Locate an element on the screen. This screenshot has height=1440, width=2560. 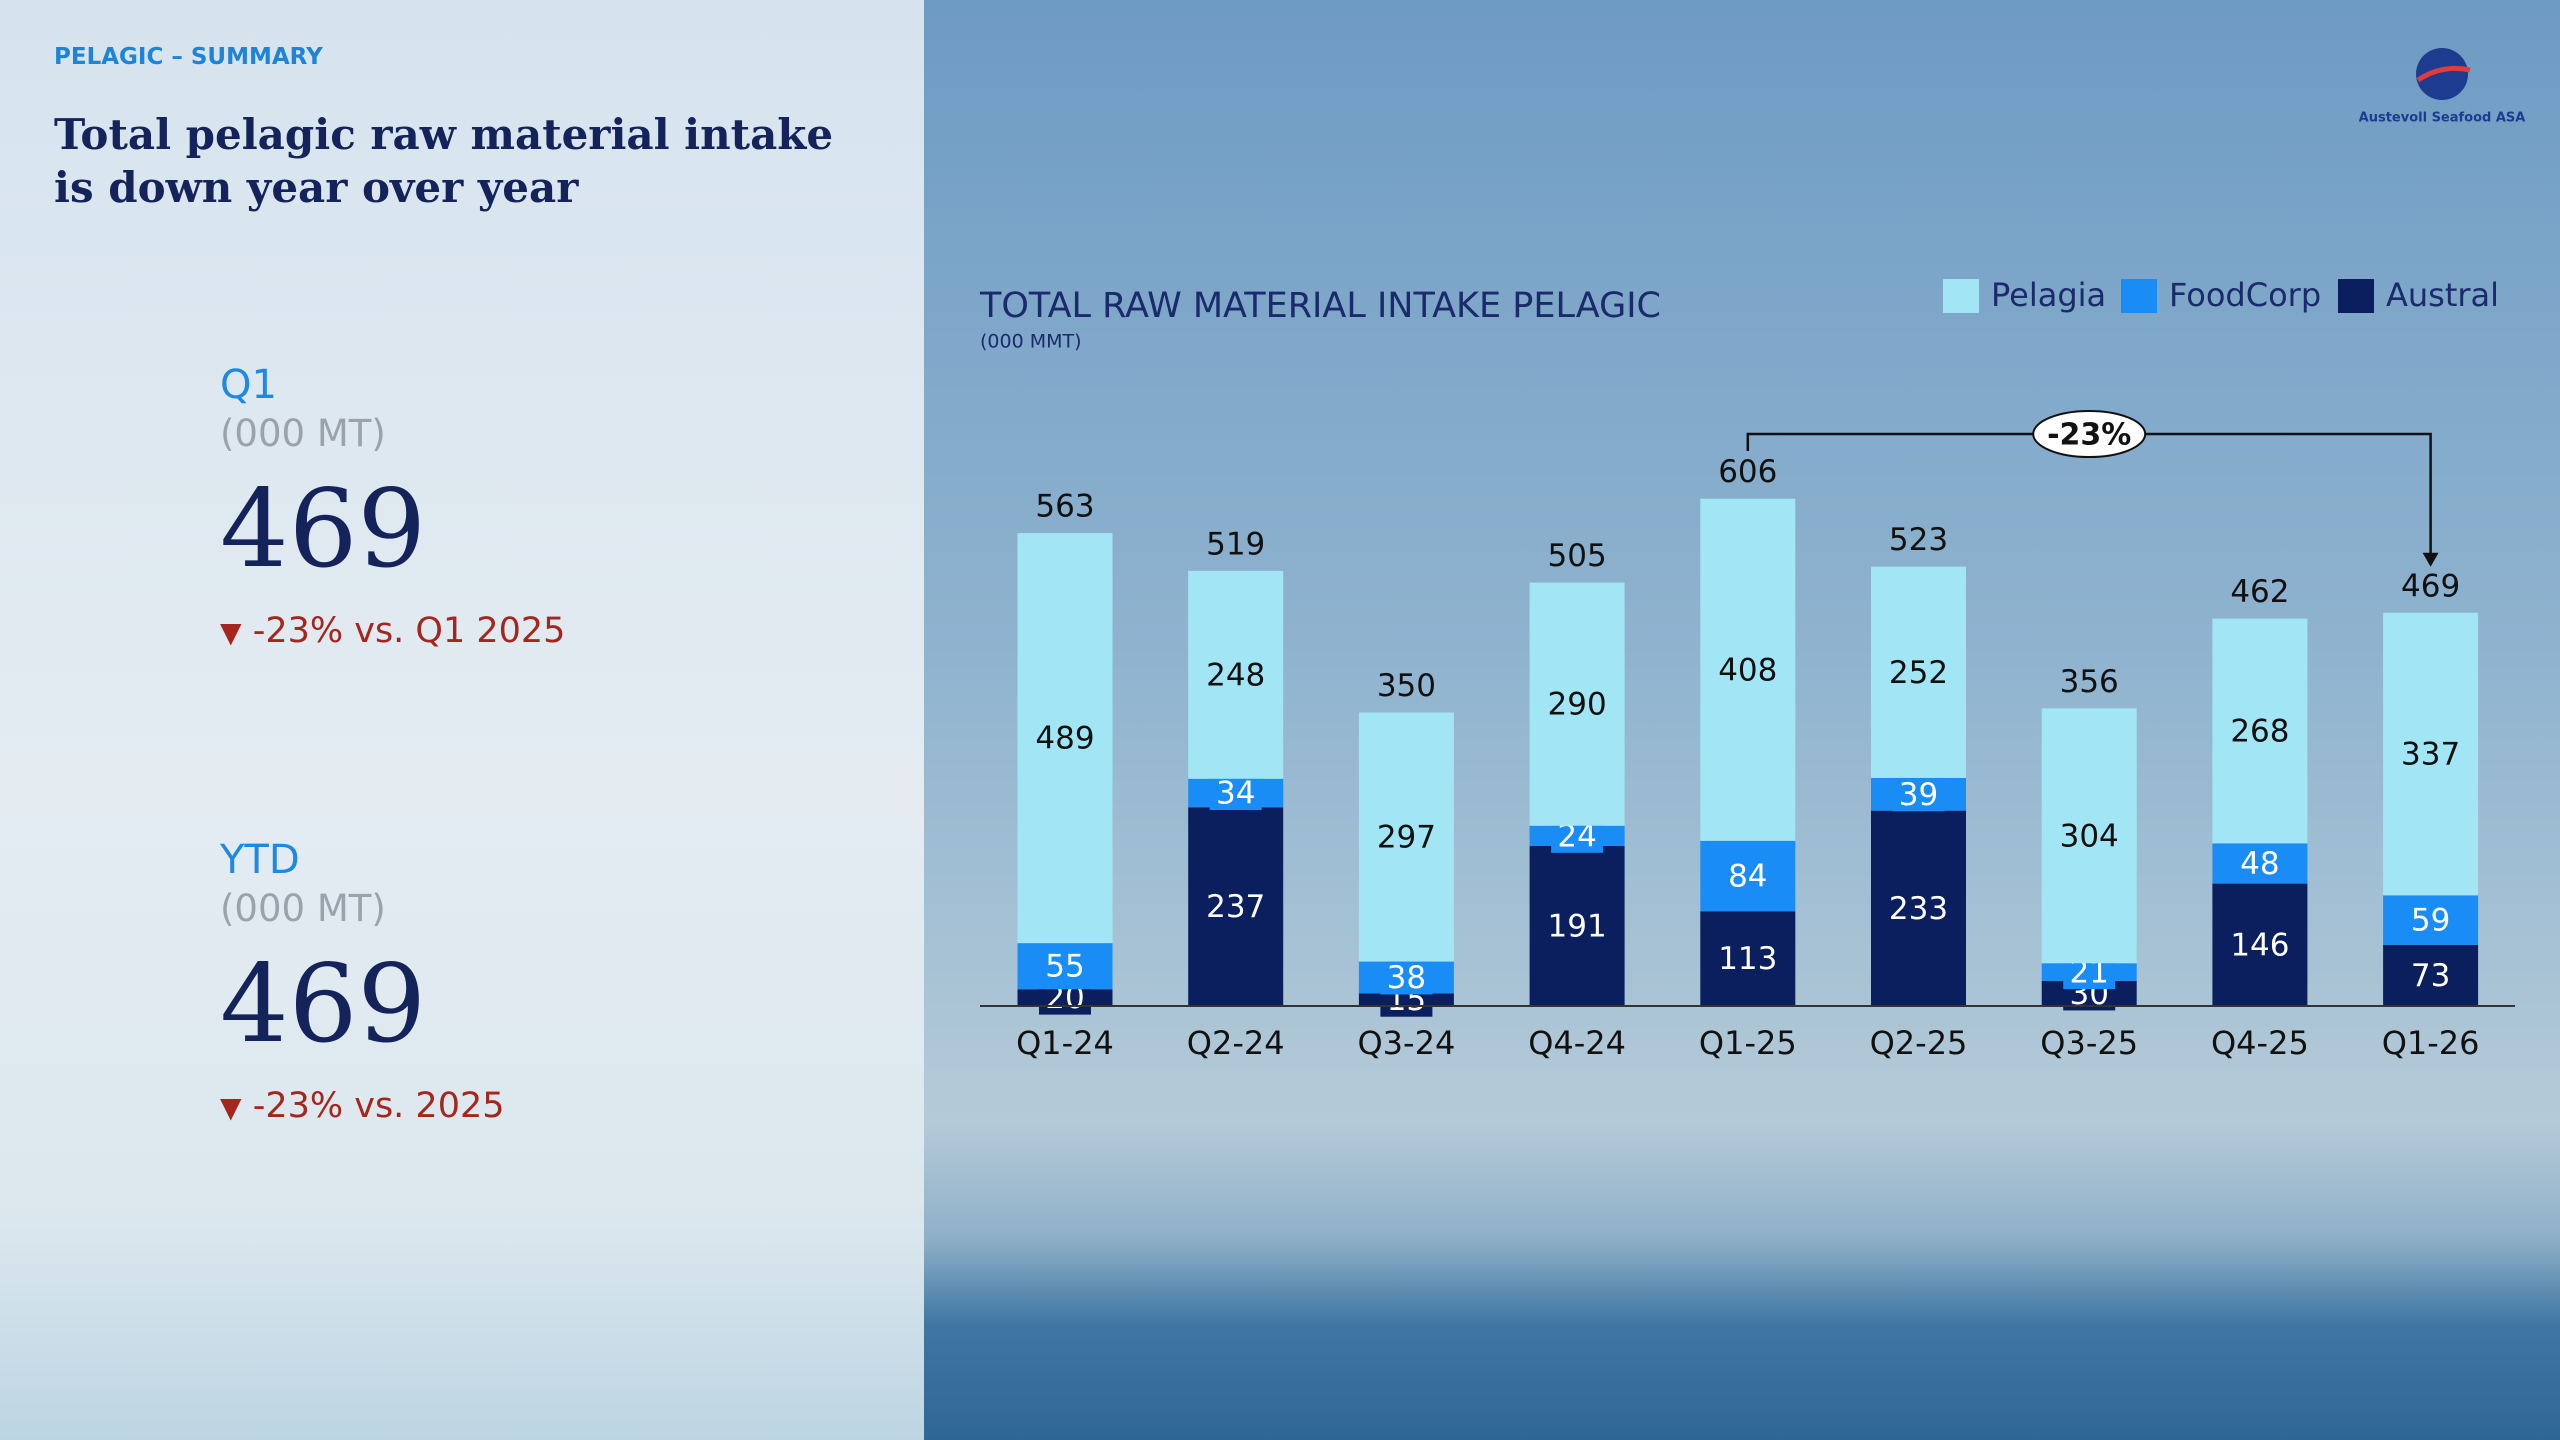
legend-label: Pelagia is located at coordinates (2048, 295).